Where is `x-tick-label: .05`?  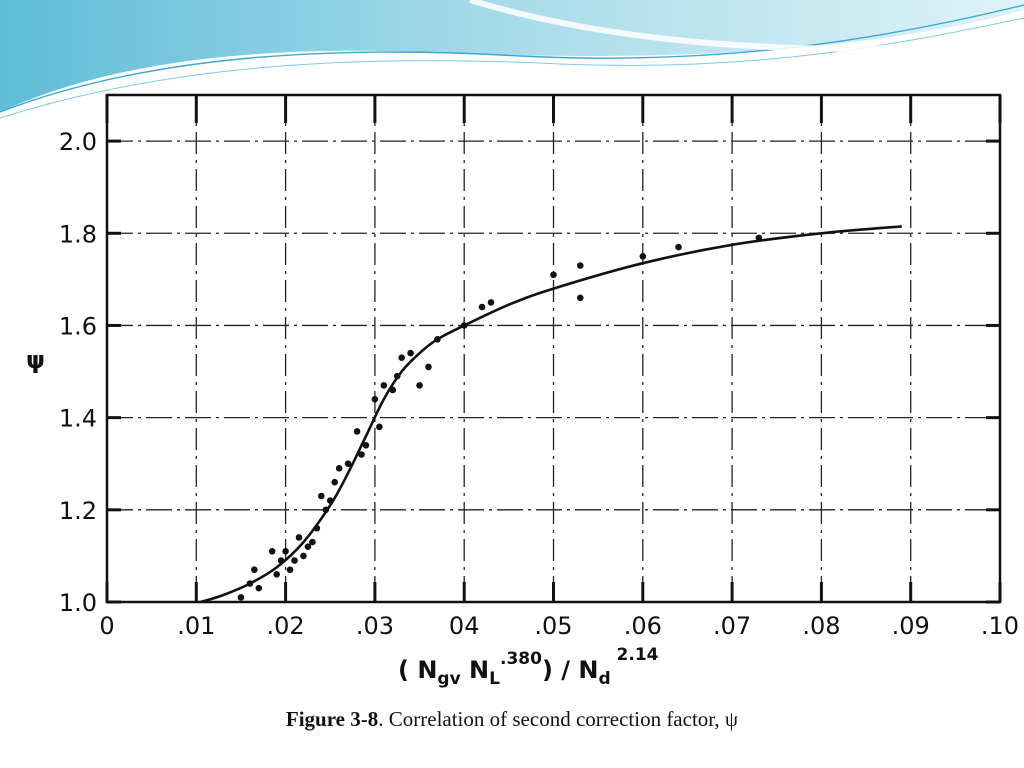 x-tick-label: .05 is located at coordinates (553, 626).